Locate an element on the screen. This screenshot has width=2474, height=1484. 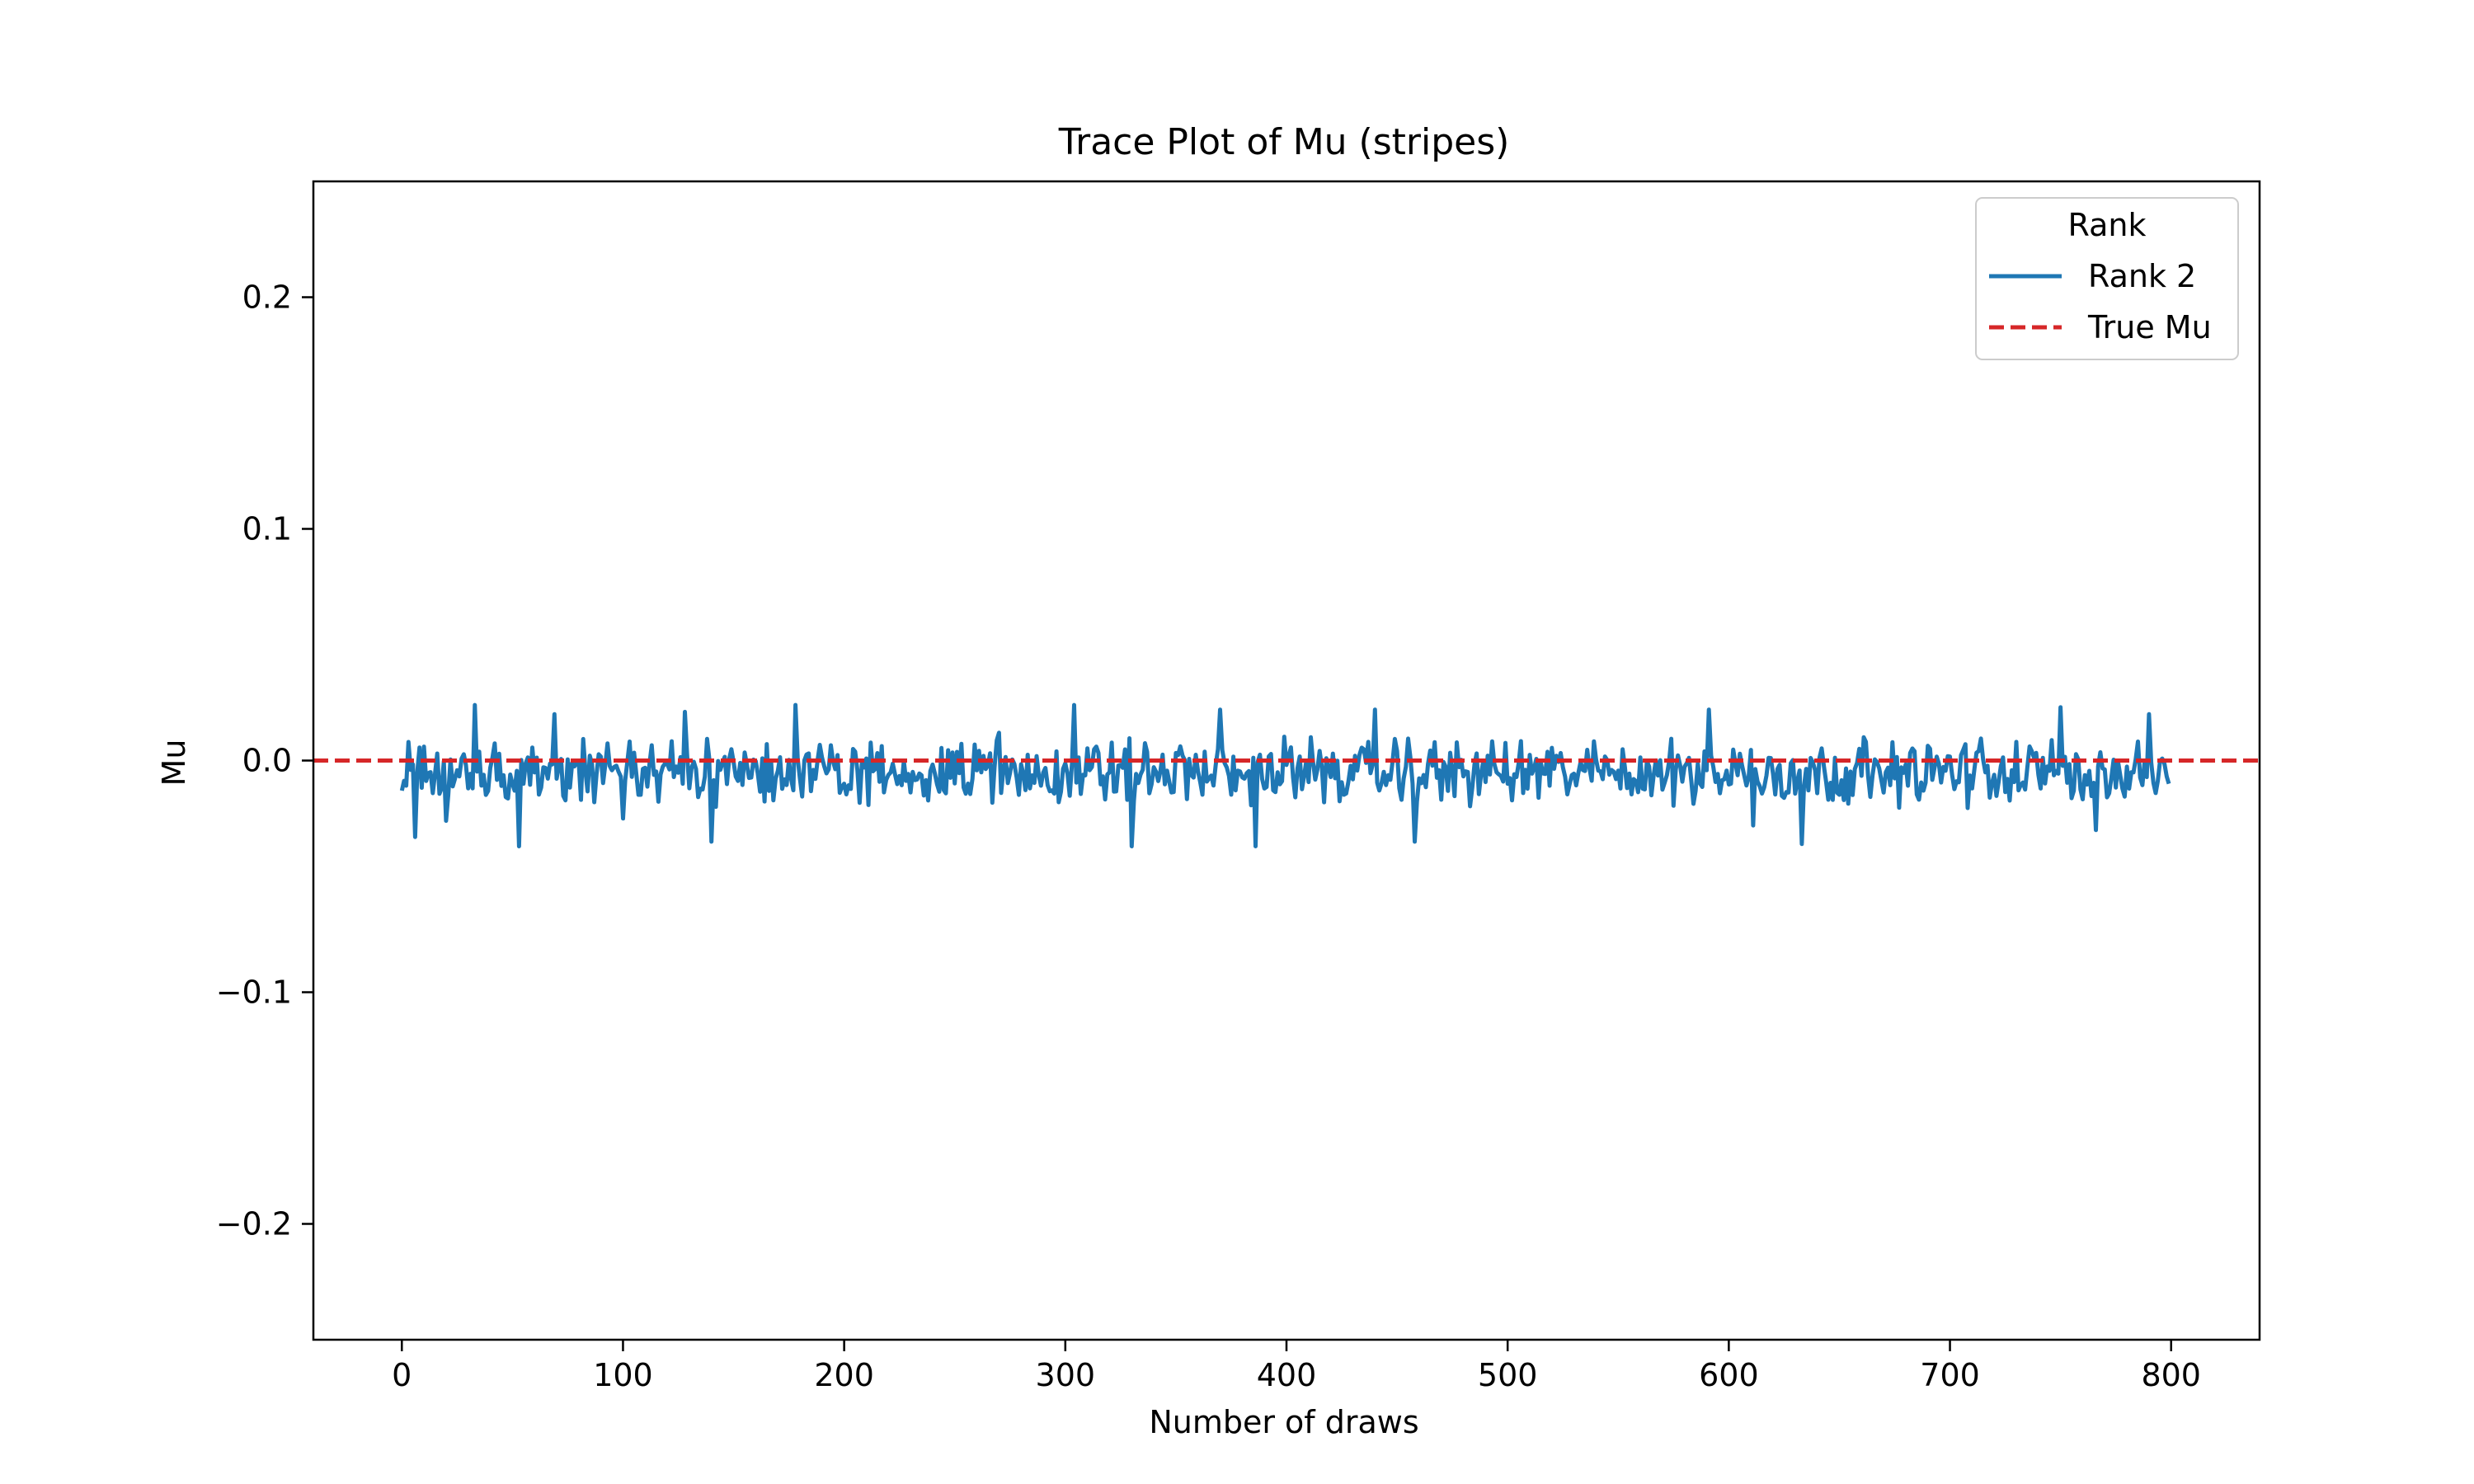
x-tick-label: 200 is located at coordinates (844, 1375).